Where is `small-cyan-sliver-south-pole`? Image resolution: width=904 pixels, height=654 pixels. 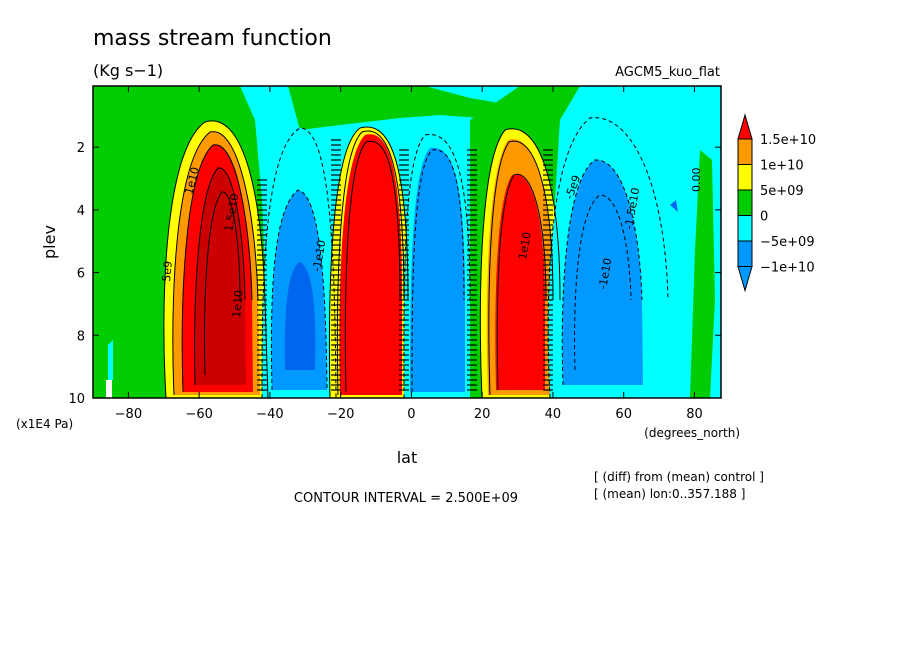 small-cyan-sliver-south-pole is located at coordinates (110, 360).